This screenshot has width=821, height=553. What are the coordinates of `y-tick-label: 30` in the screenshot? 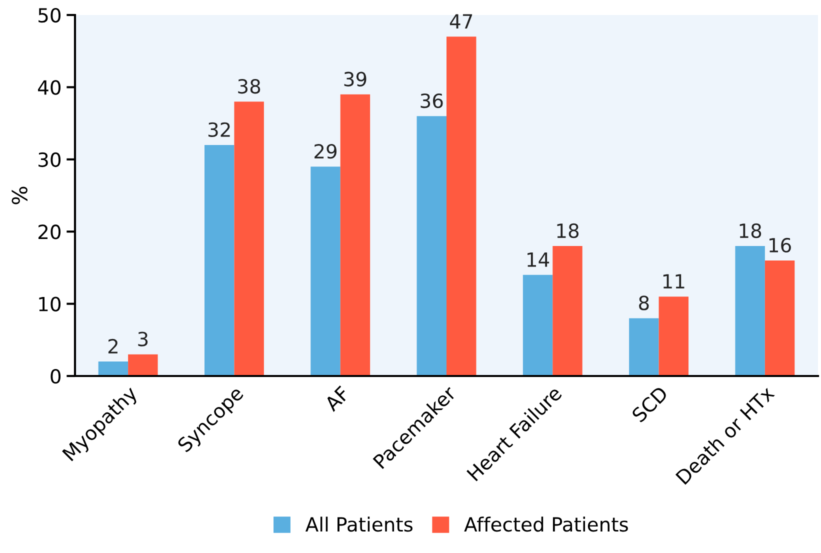 It's located at (49, 160).